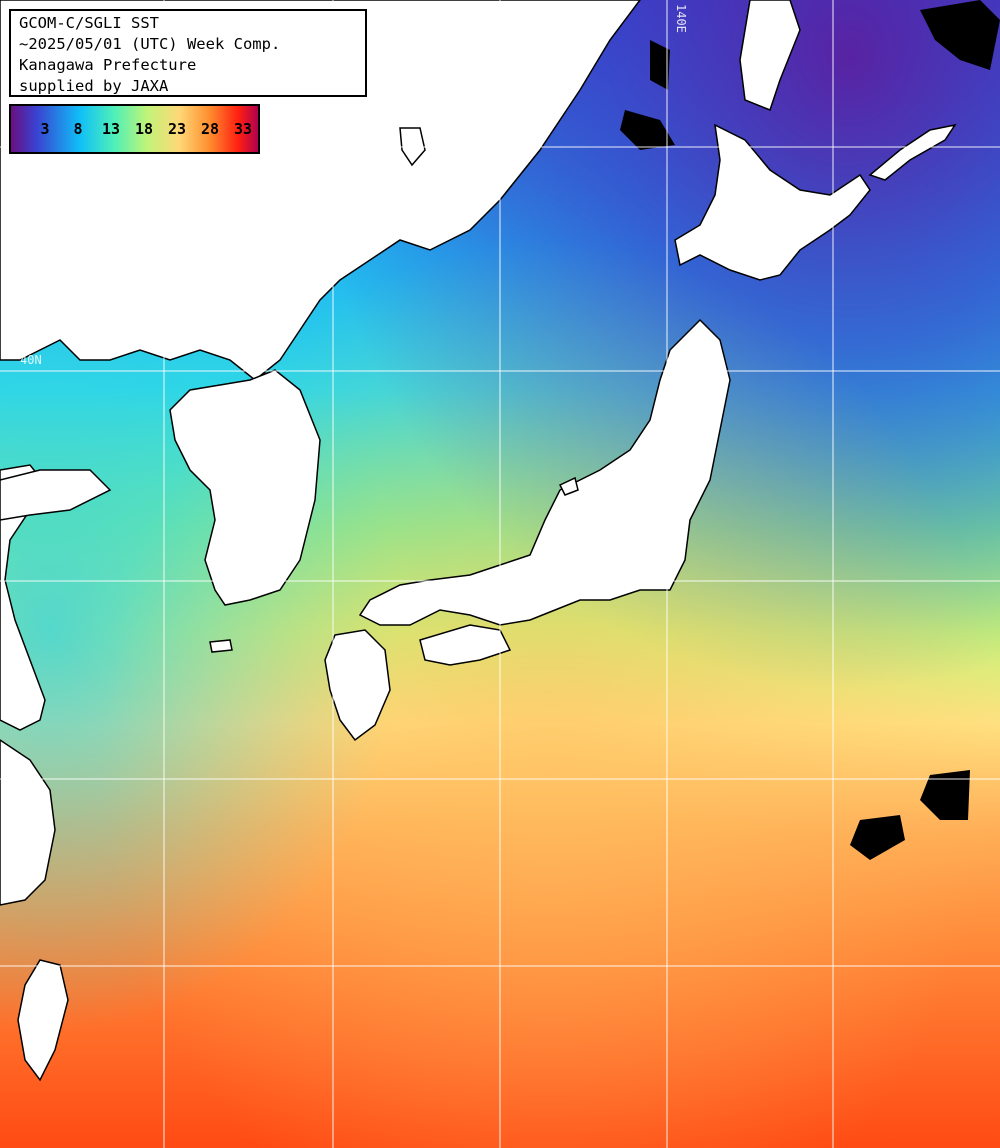 This screenshot has height=1148, width=1000. What do you see at coordinates (177, 129) in the screenshot?
I see `color-scale-tick: 23` at bounding box center [177, 129].